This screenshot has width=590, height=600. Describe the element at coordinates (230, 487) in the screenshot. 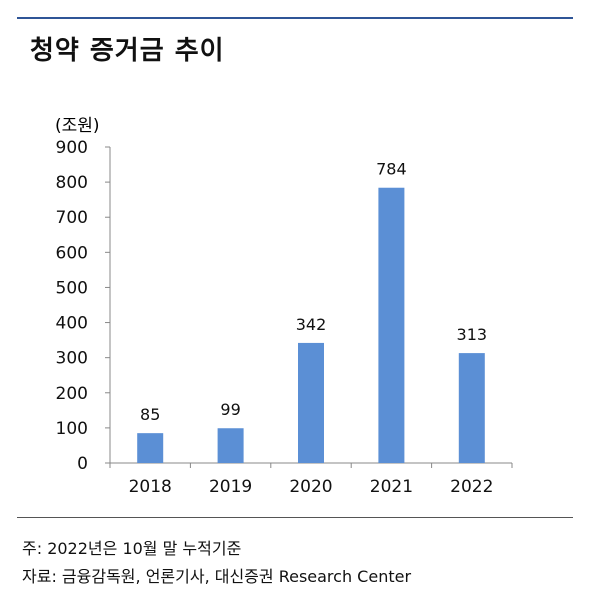

I see `x-tick-label: 2019` at that location.